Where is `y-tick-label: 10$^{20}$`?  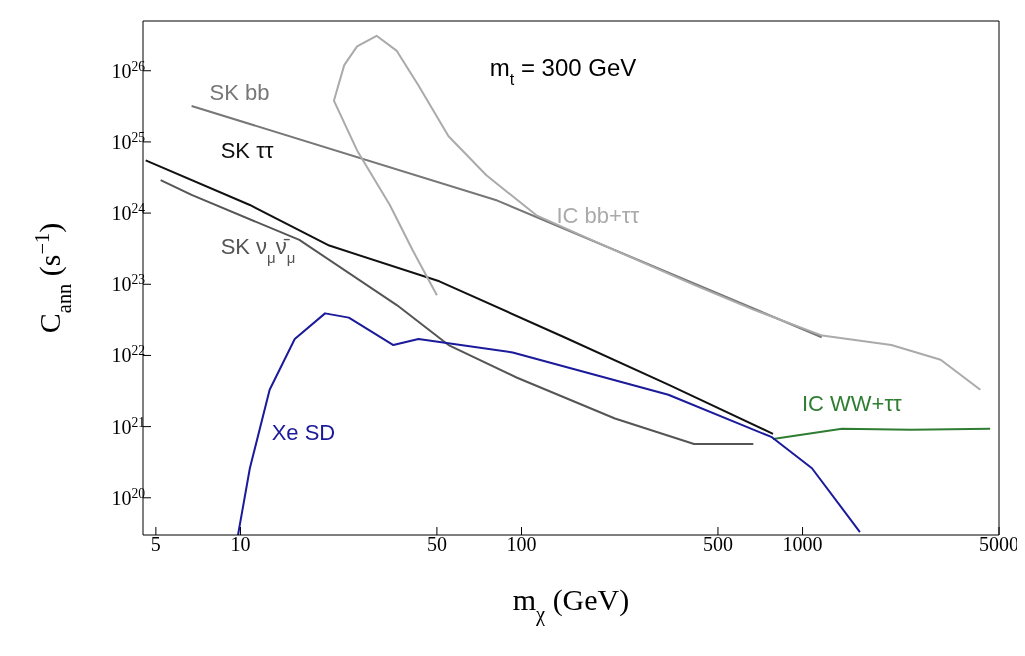 y-tick-label: 10$^{20}$ is located at coordinates (128, 497).